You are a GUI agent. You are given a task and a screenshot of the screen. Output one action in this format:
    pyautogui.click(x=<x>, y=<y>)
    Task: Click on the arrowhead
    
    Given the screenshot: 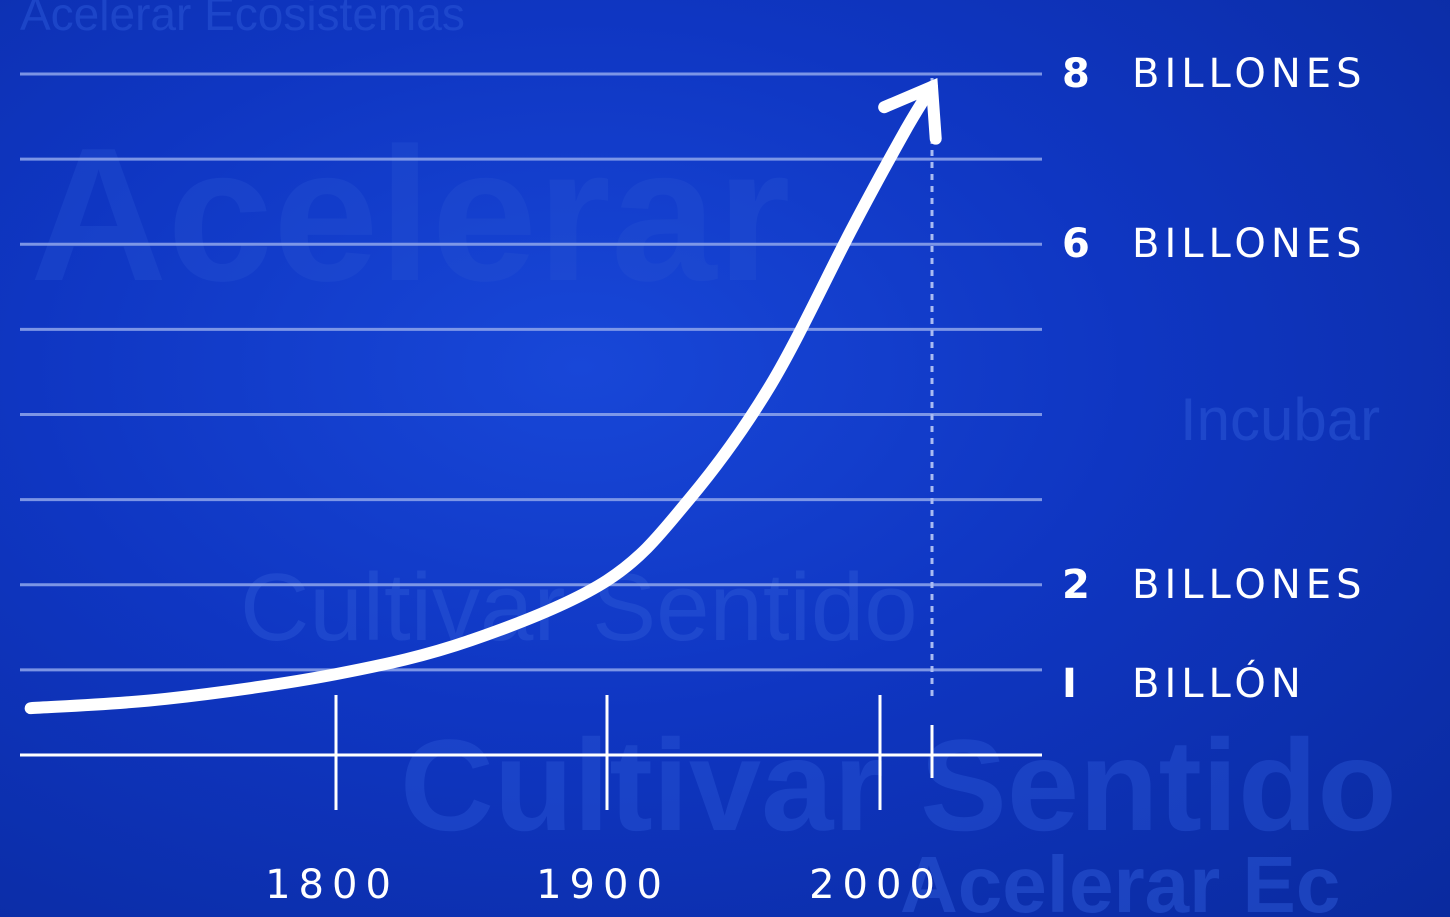 What is the action you would take?
    pyautogui.click(x=910, y=111)
    